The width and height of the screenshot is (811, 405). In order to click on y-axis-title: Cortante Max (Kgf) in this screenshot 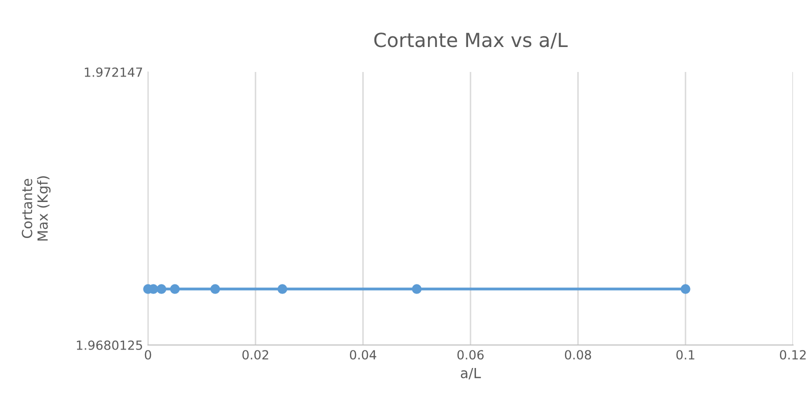, I will do `click(36, 208)`.